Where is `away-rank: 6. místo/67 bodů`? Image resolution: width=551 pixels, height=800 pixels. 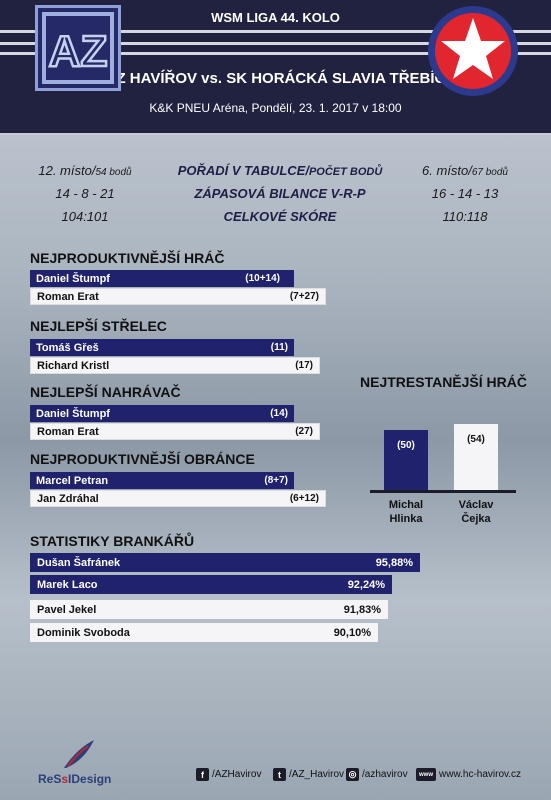 away-rank: 6. místo/67 bodů is located at coordinates (465, 170).